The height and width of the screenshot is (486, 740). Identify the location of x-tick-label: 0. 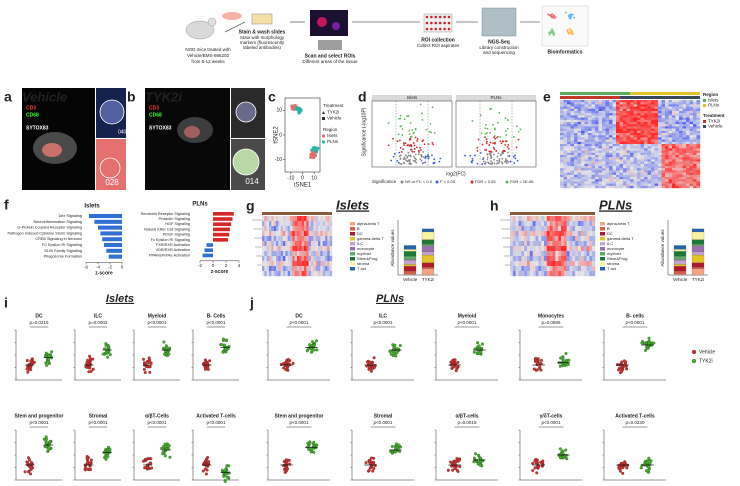
(302, 178).